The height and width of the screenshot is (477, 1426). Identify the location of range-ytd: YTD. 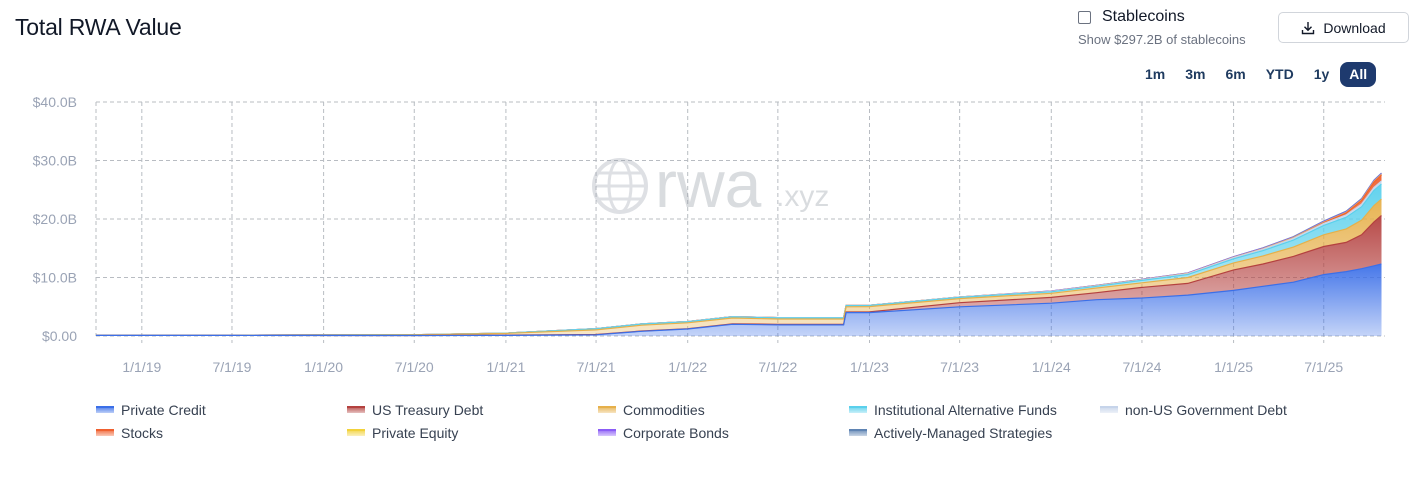
(1279, 74).